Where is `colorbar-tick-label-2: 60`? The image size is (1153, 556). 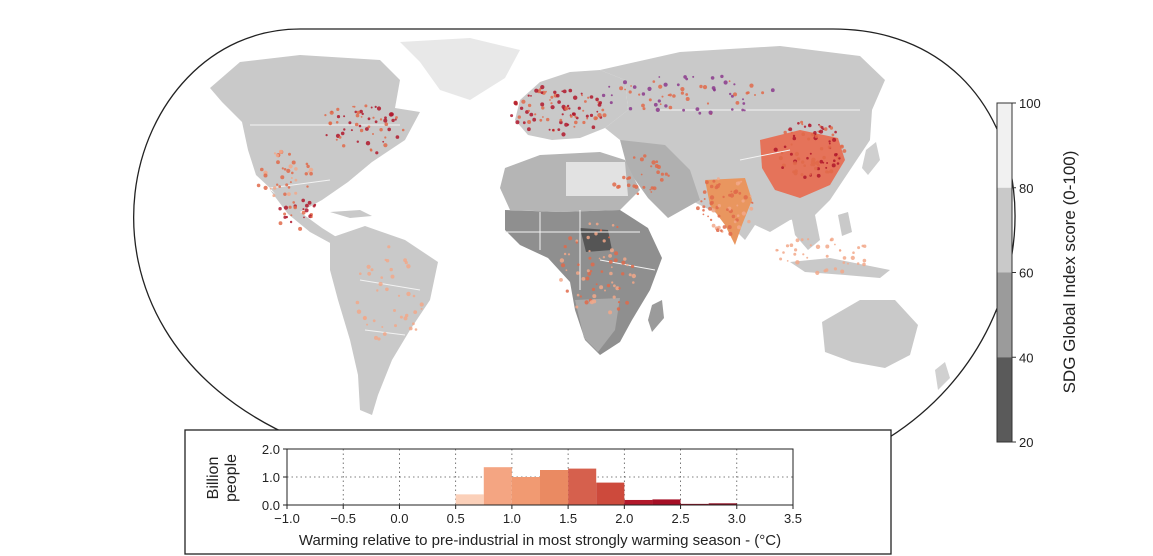
colorbar-tick-label-2: 60 is located at coordinates (1026, 273).